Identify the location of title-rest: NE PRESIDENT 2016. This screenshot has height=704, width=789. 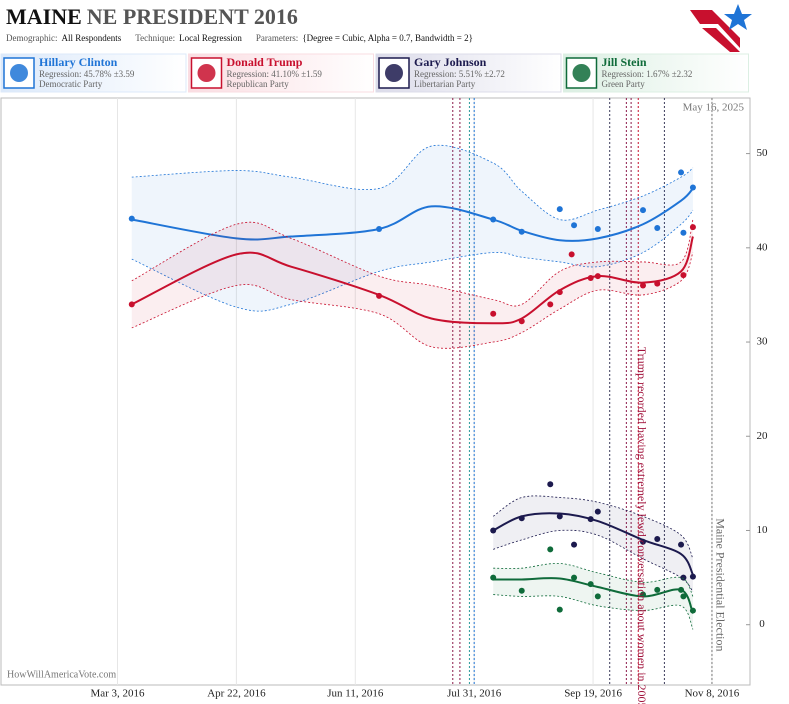
(192, 16).